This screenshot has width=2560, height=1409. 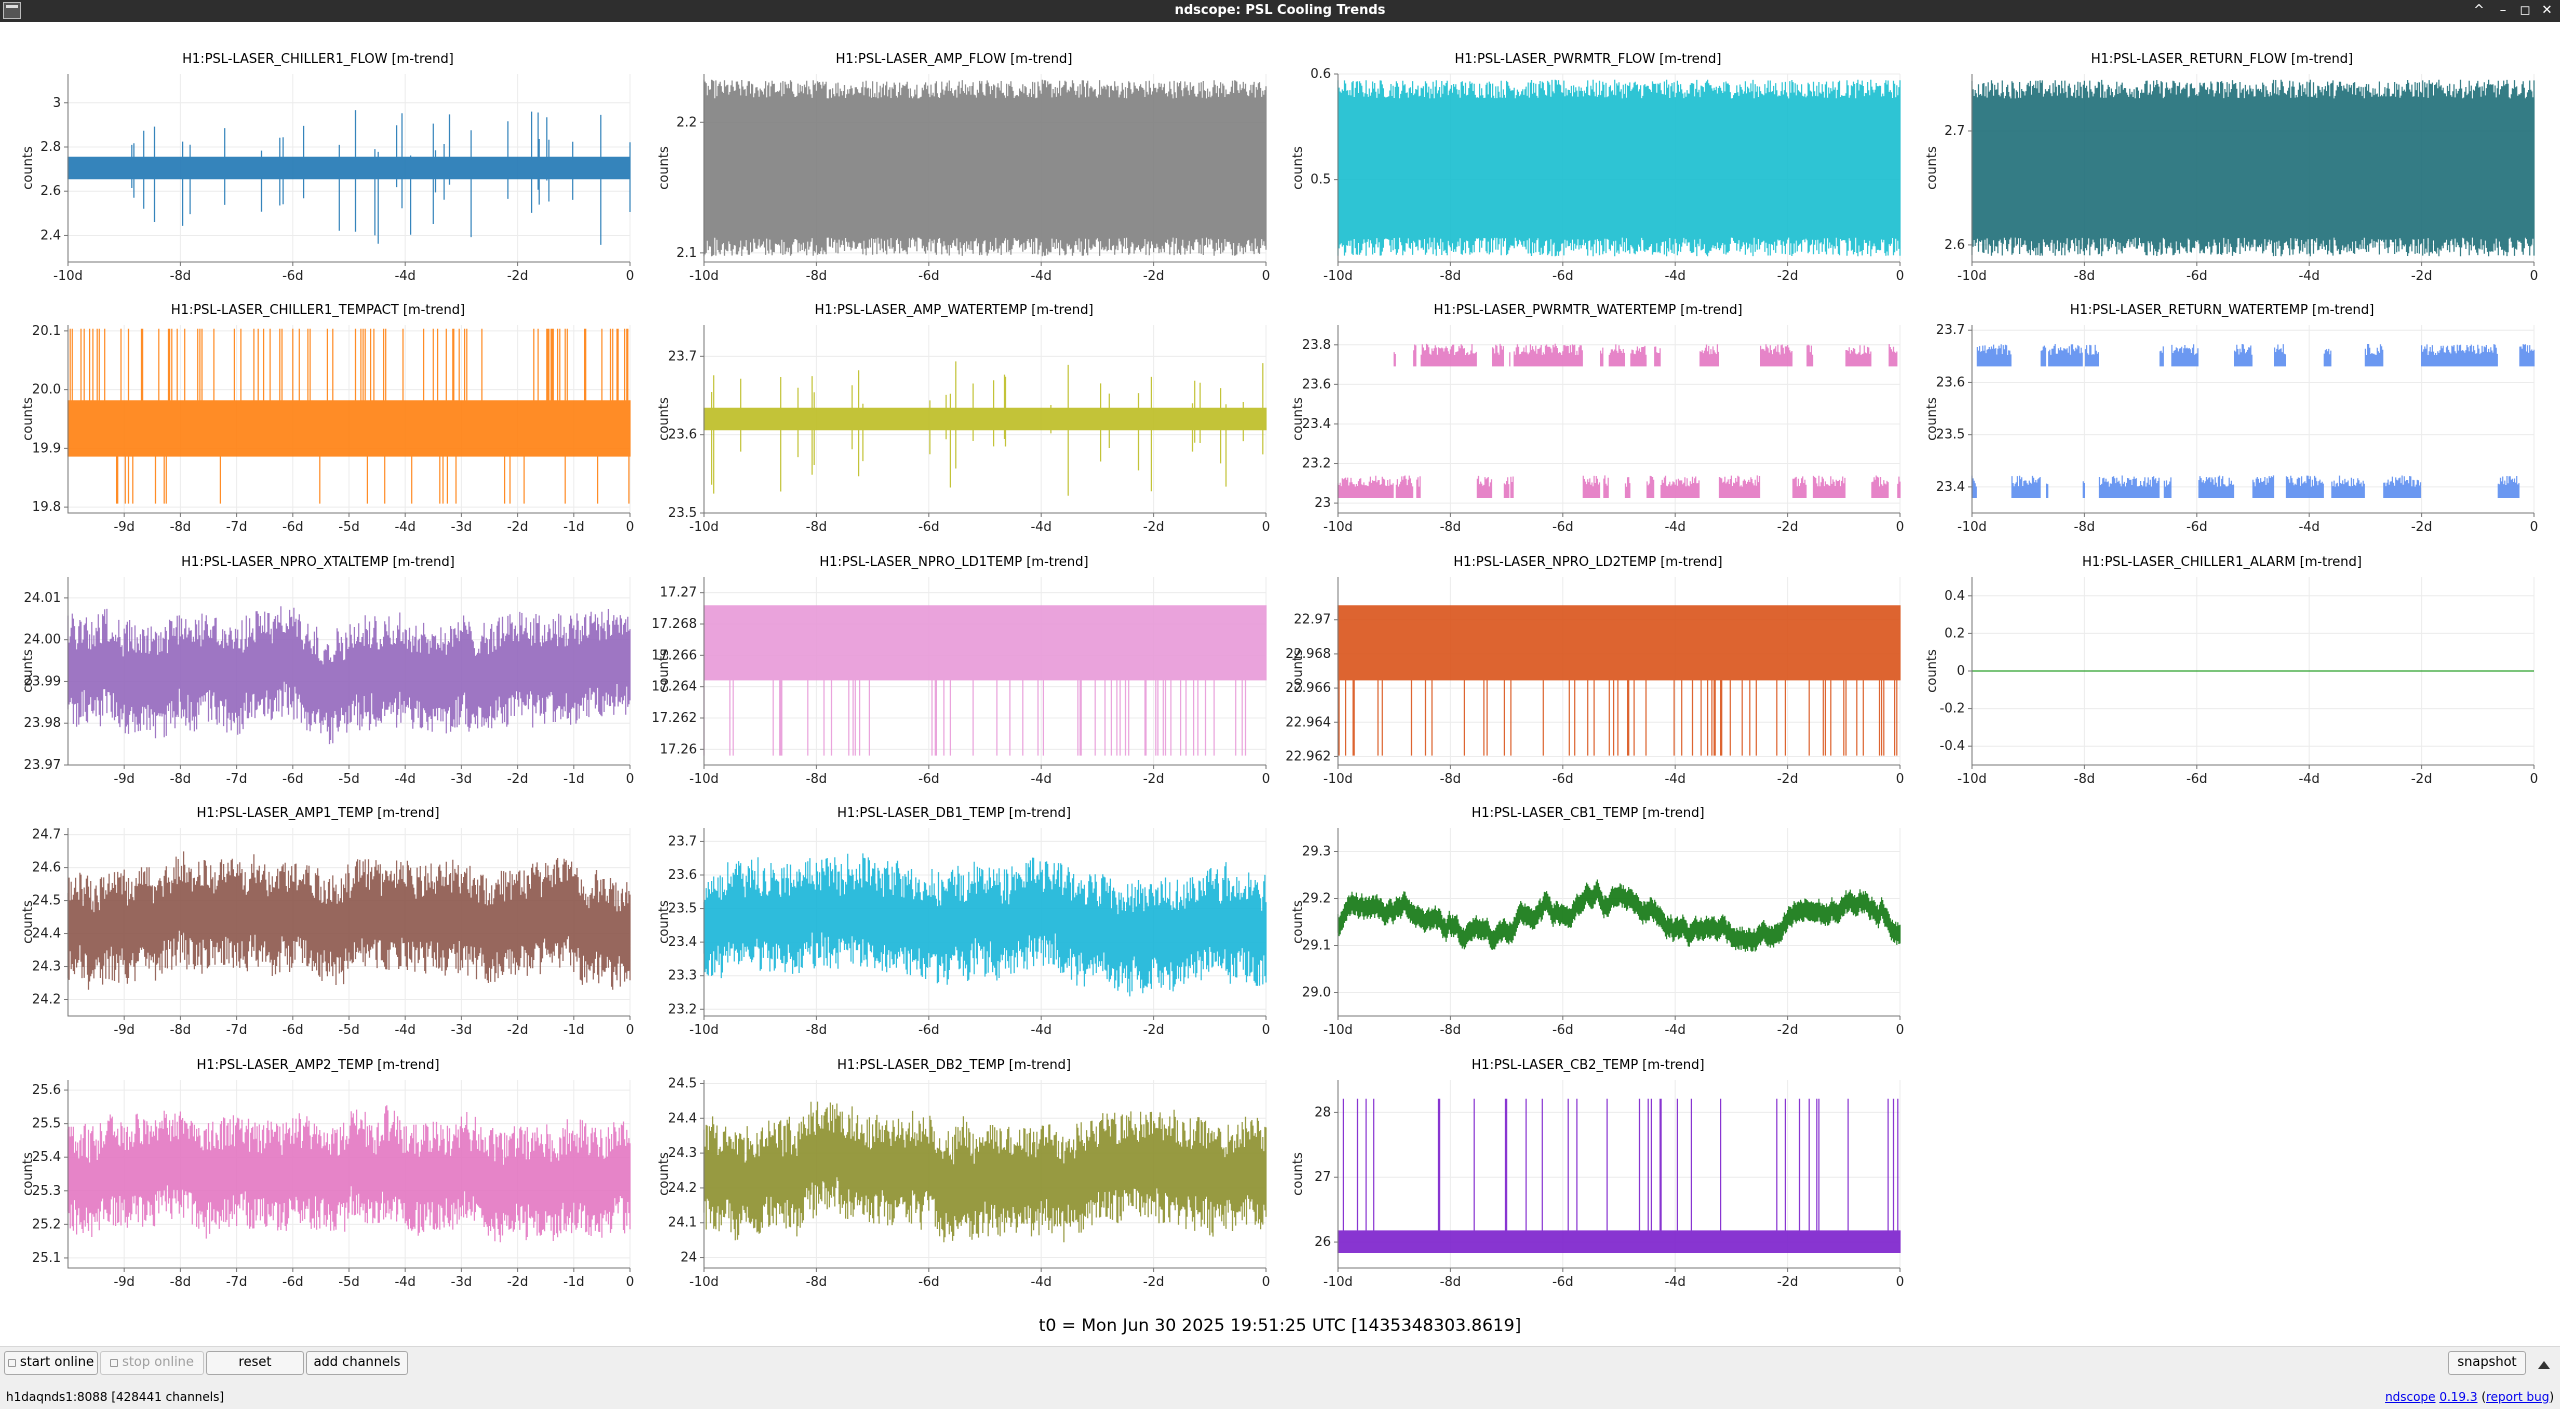 What do you see at coordinates (2458, 1397) in the screenshot?
I see `version-link: 0.19.3` at bounding box center [2458, 1397].